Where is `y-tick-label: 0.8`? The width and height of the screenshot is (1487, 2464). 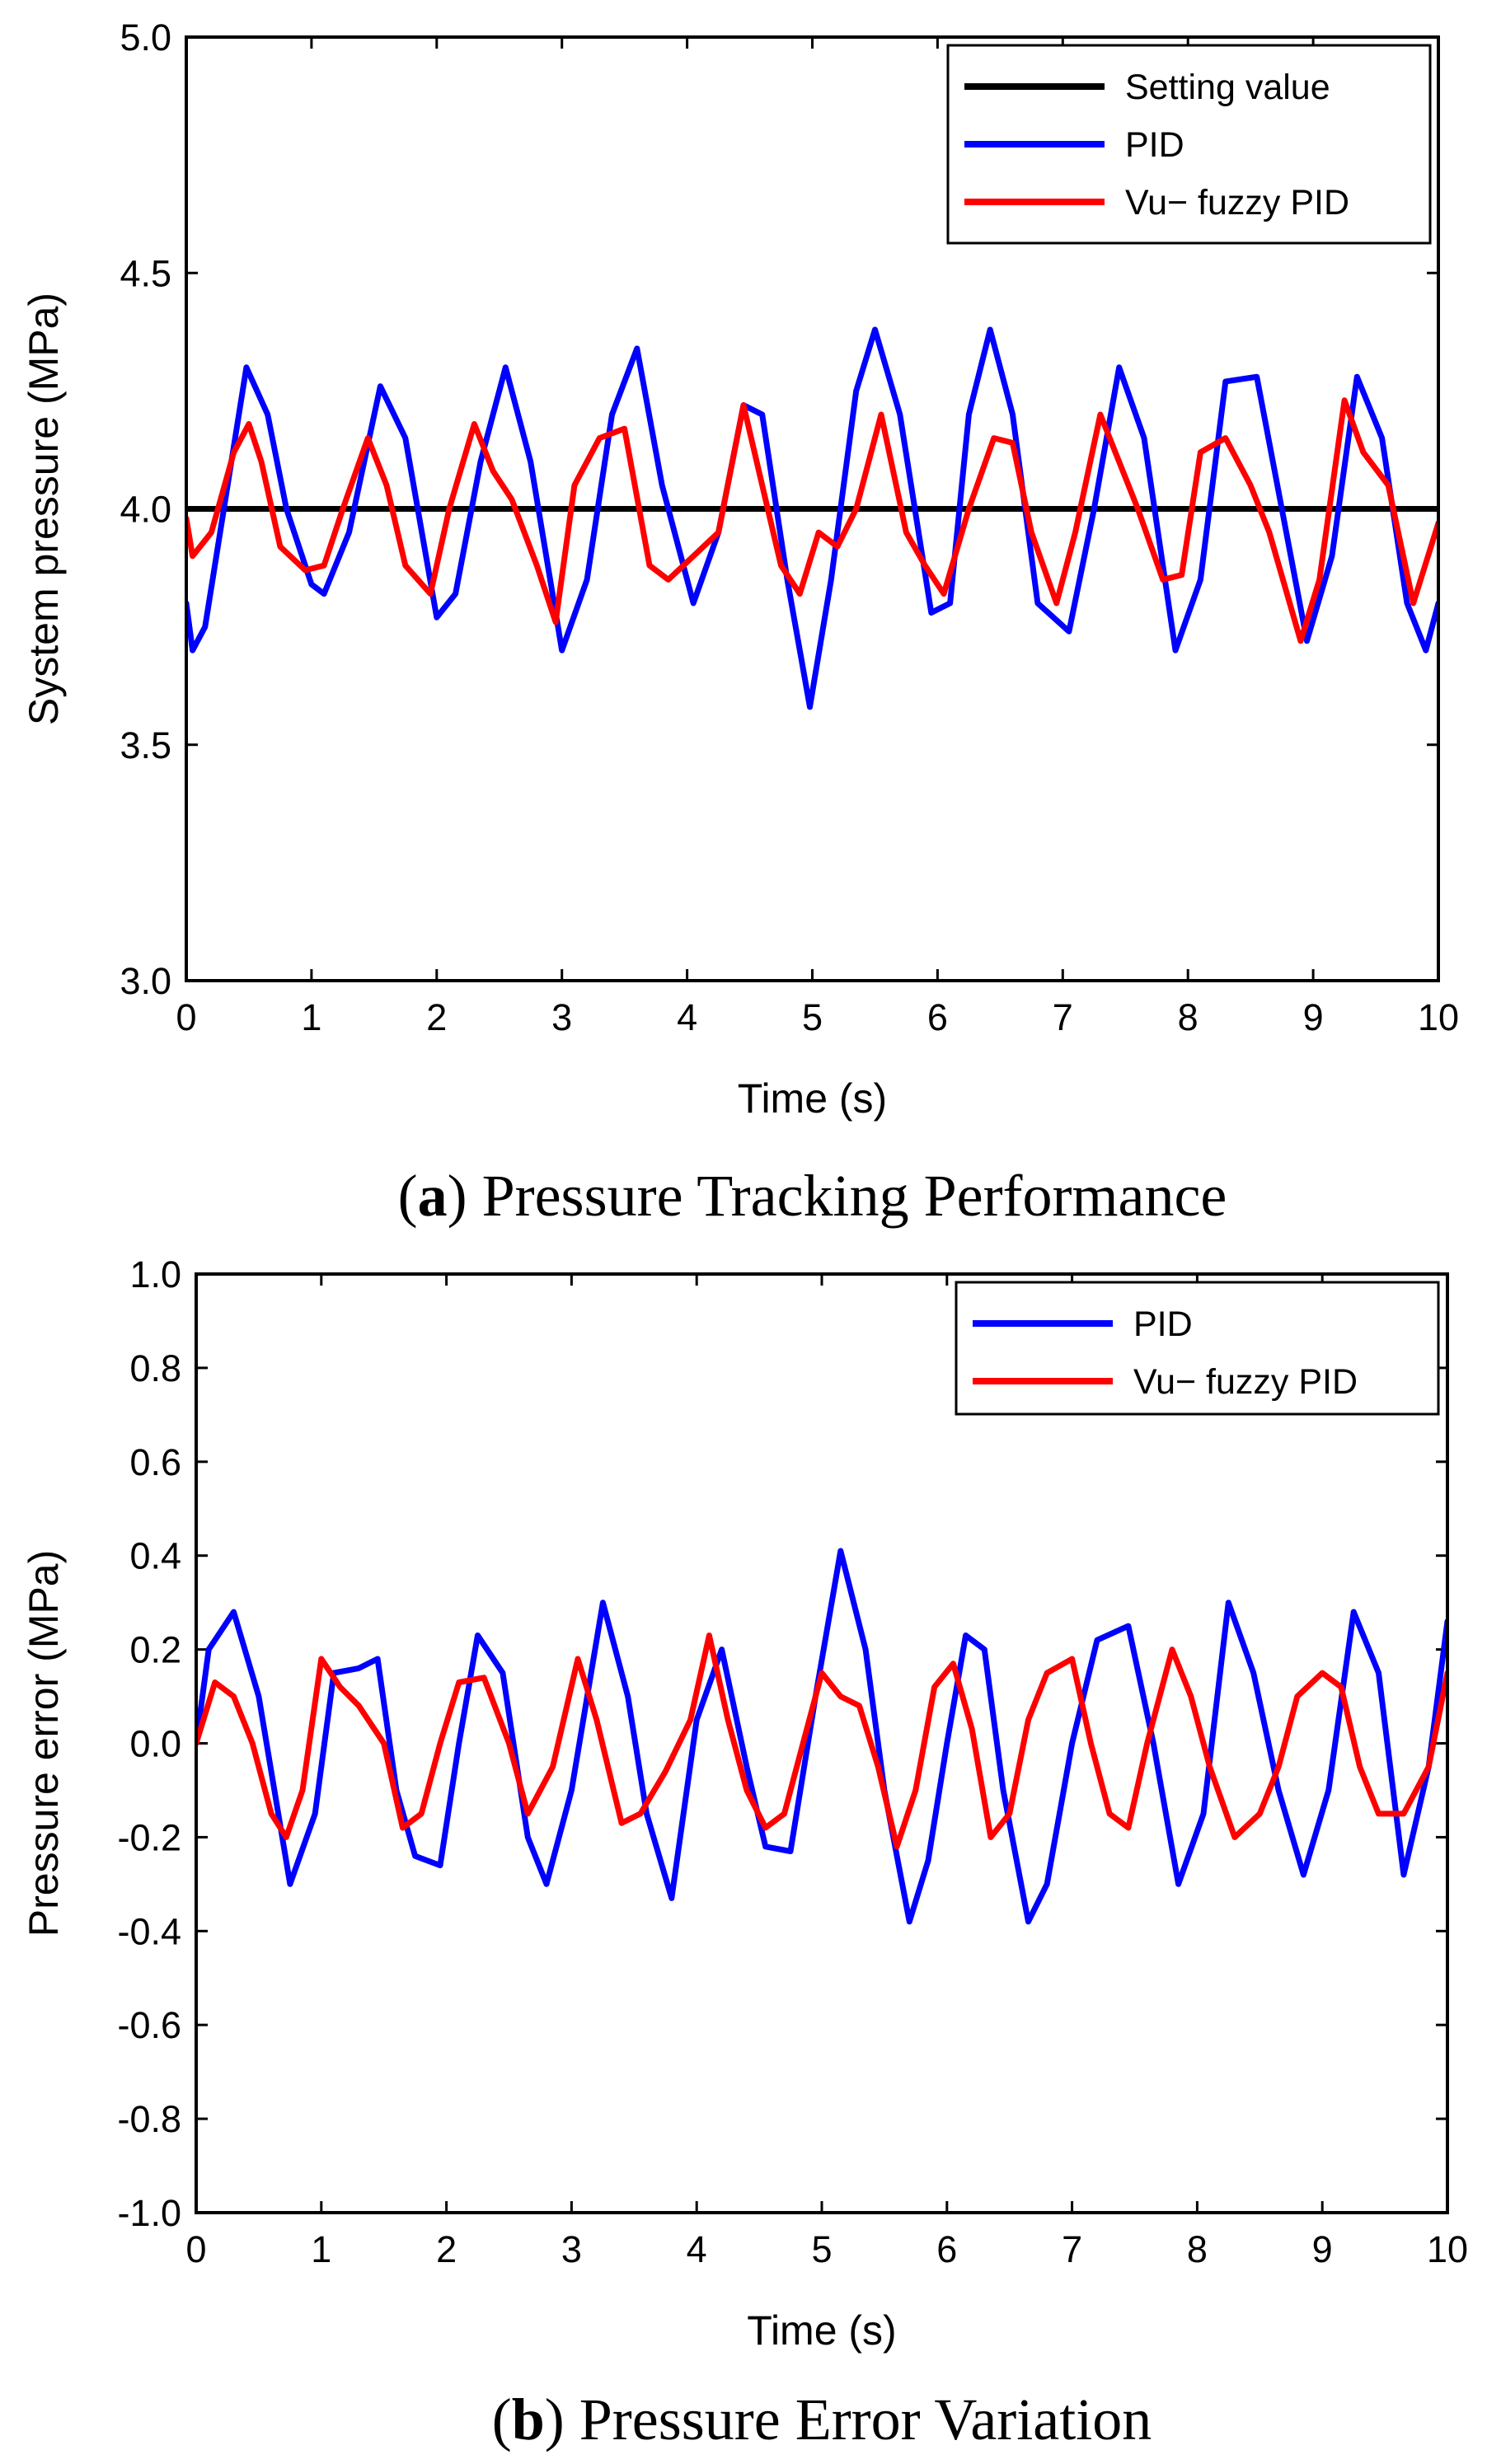 y-tick-label: 0.8 is located at coordinates (155, 1368).